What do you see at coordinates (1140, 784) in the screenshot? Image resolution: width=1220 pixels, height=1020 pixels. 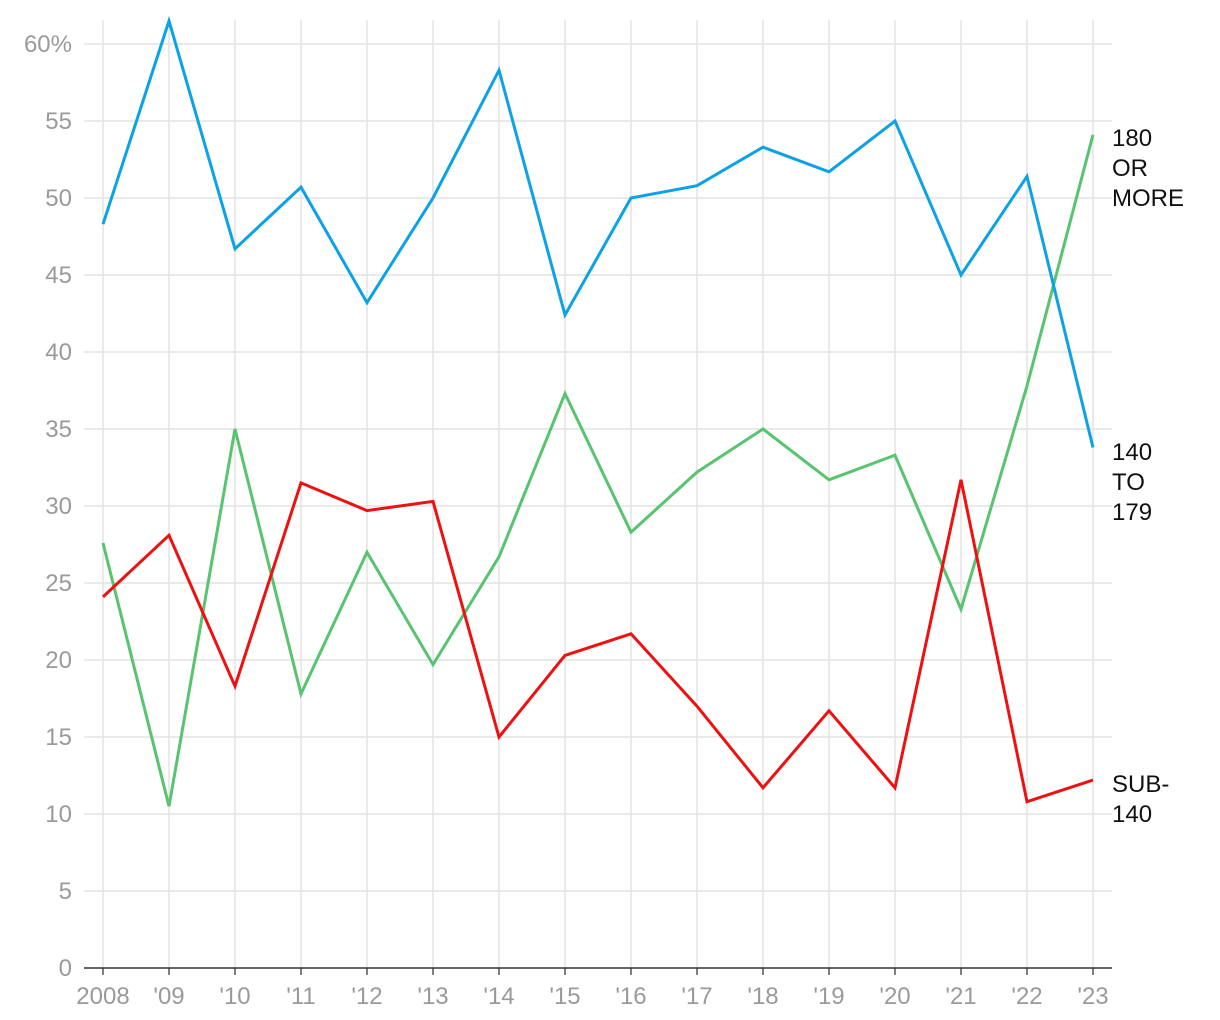 I see `series-label-line: SUB-` at bounding box center [1140, 784].